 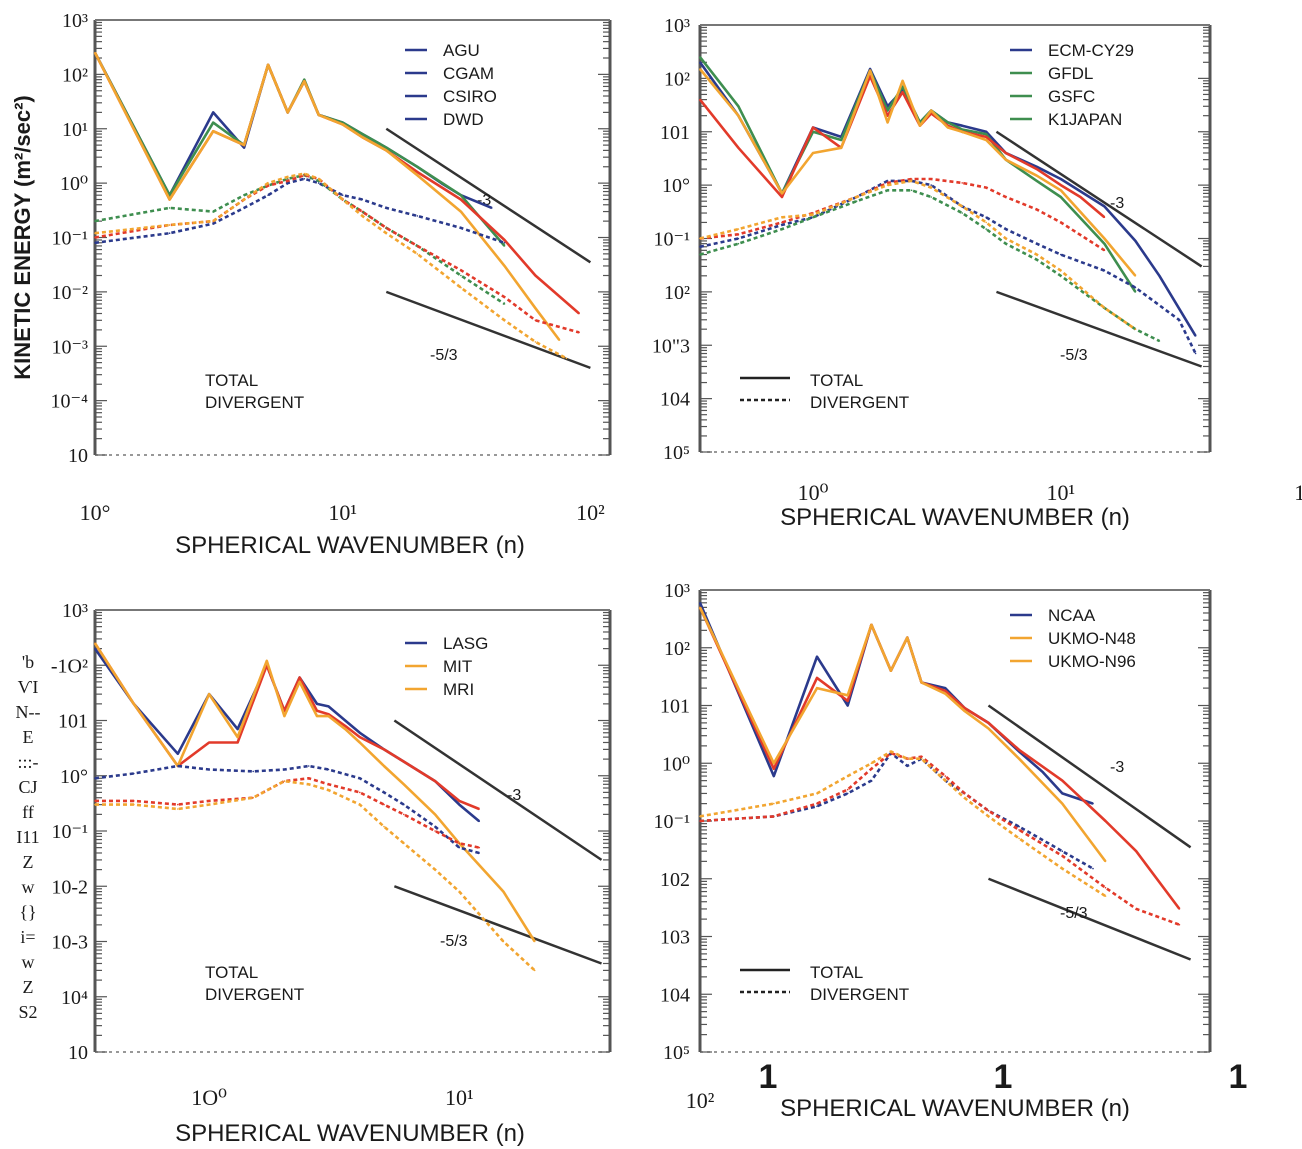 I want to click on slope-label: -5/3, so click(x=444, y=355).